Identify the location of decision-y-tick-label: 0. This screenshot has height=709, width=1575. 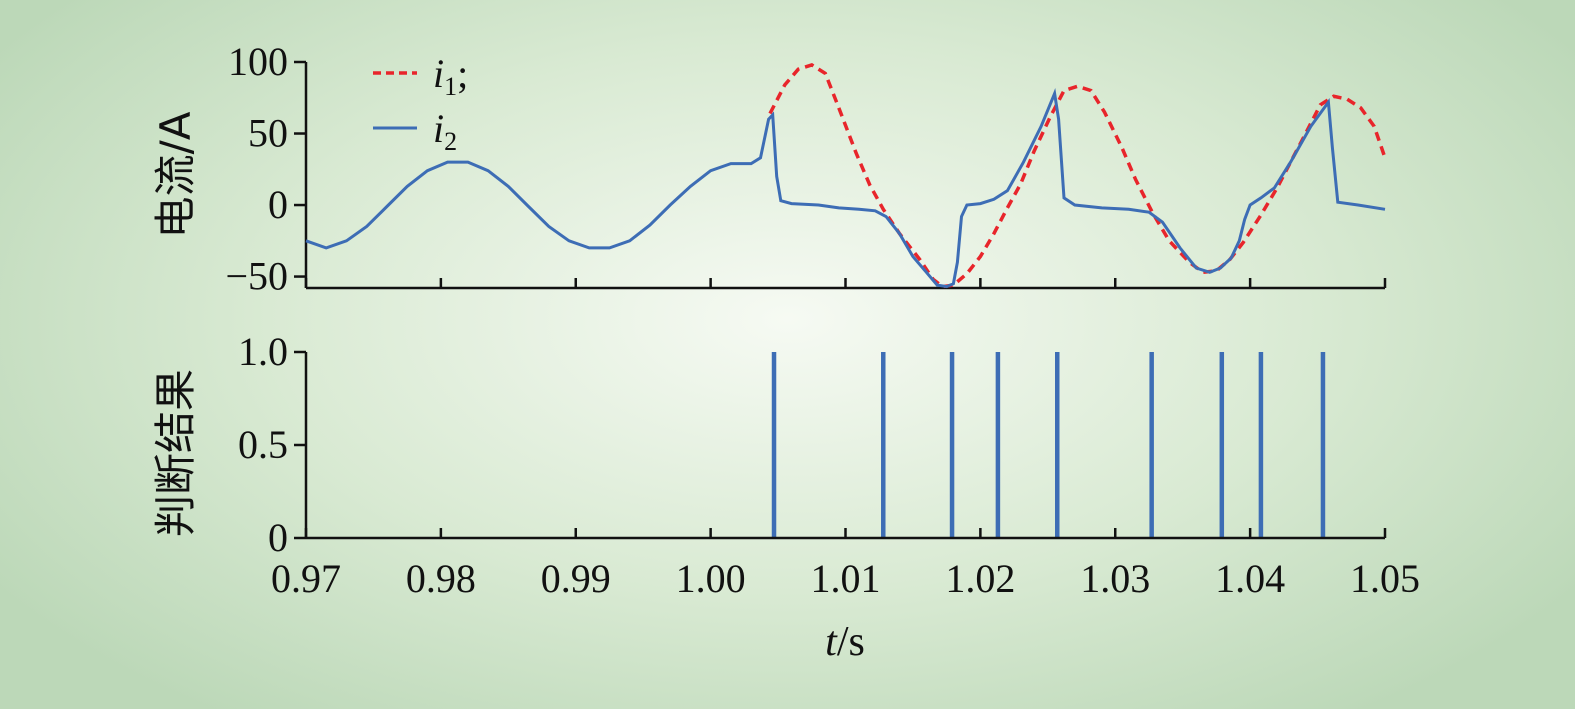
(278, 537).